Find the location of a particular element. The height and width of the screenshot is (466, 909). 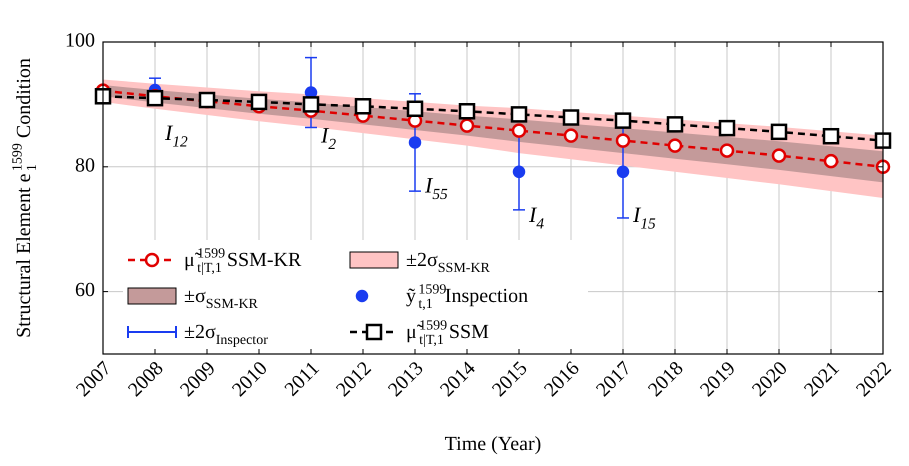

annotation: I$_{4}$ is located at coordinates (536, 217).